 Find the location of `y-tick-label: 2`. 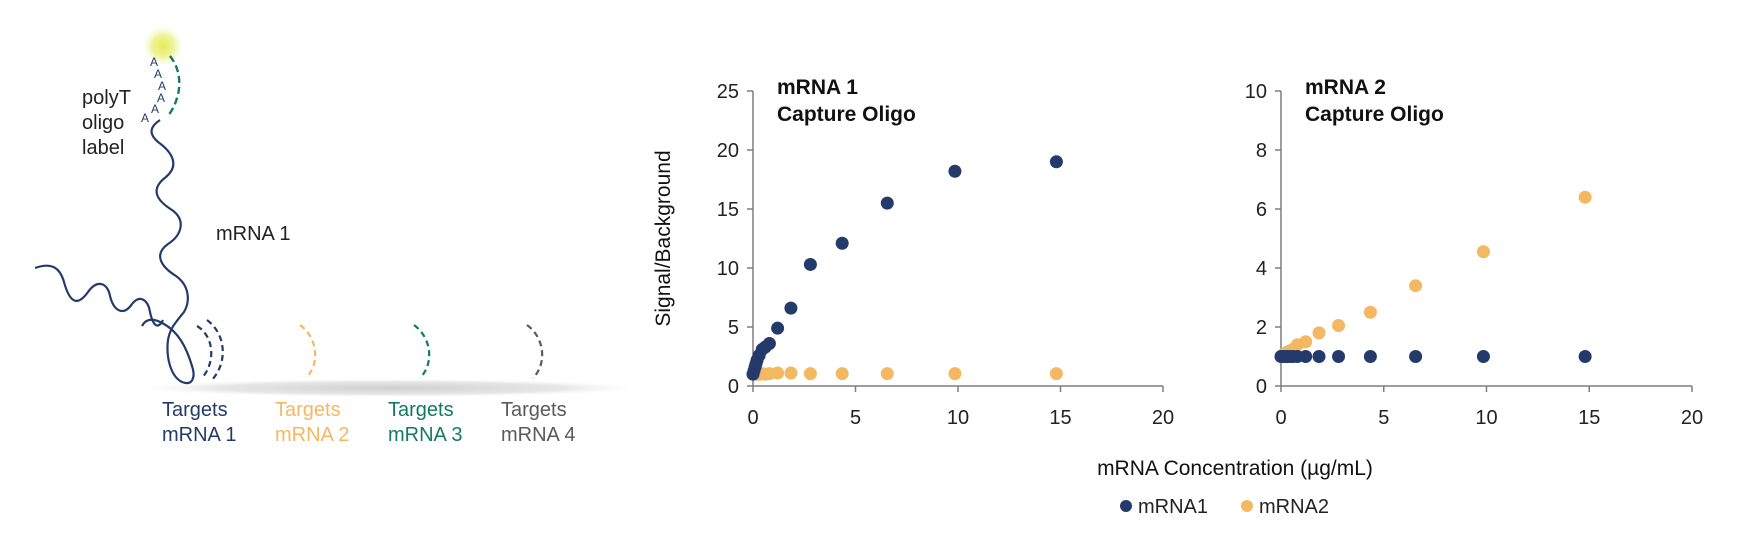

y-tick-label: 2 is located at coordinates (1261, 328).